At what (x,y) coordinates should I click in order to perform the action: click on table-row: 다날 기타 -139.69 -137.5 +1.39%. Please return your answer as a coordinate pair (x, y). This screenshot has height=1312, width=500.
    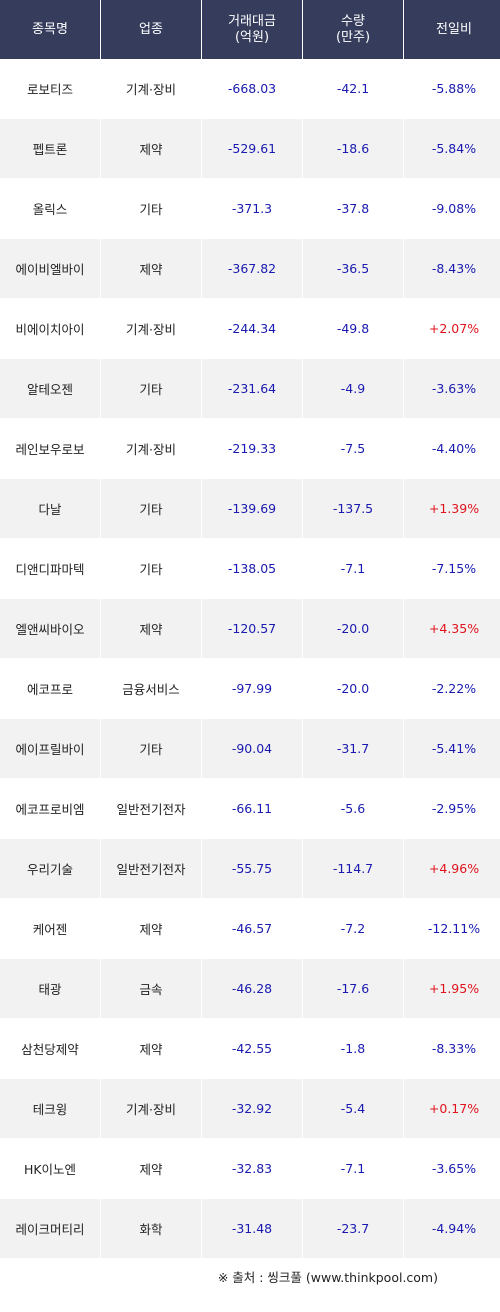
    Looking at the image, I should click on (250, 508).